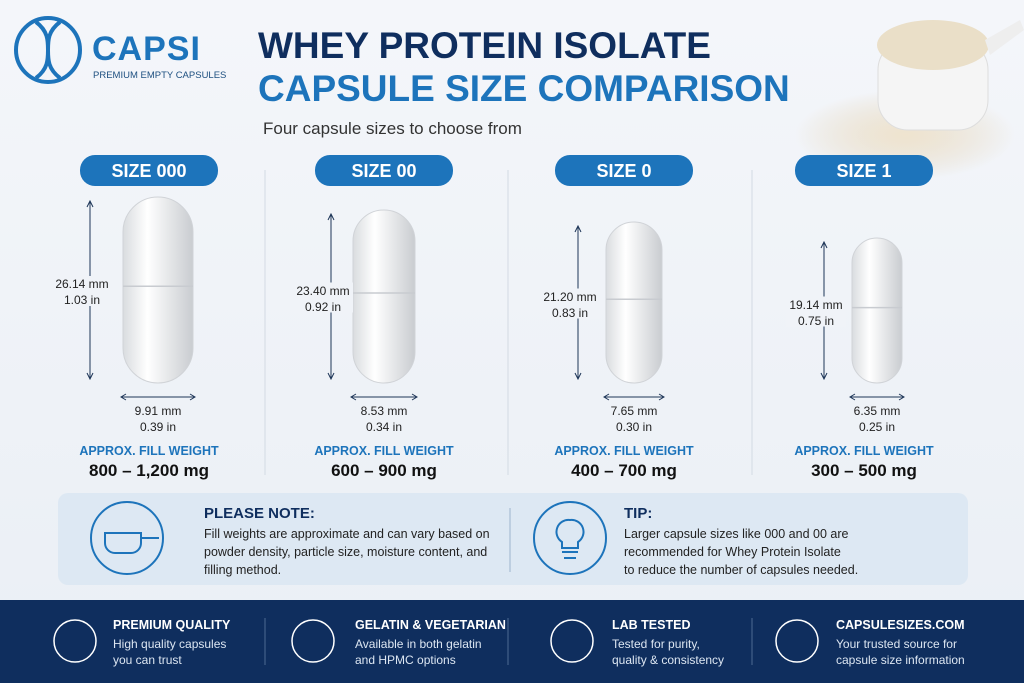 This screenshot has width=1024, height=683. What do you see at coordinates (259, 513) in the screenshot?
I see `note-title: PLEASE NOTE:` at bounding box center [259, 513].